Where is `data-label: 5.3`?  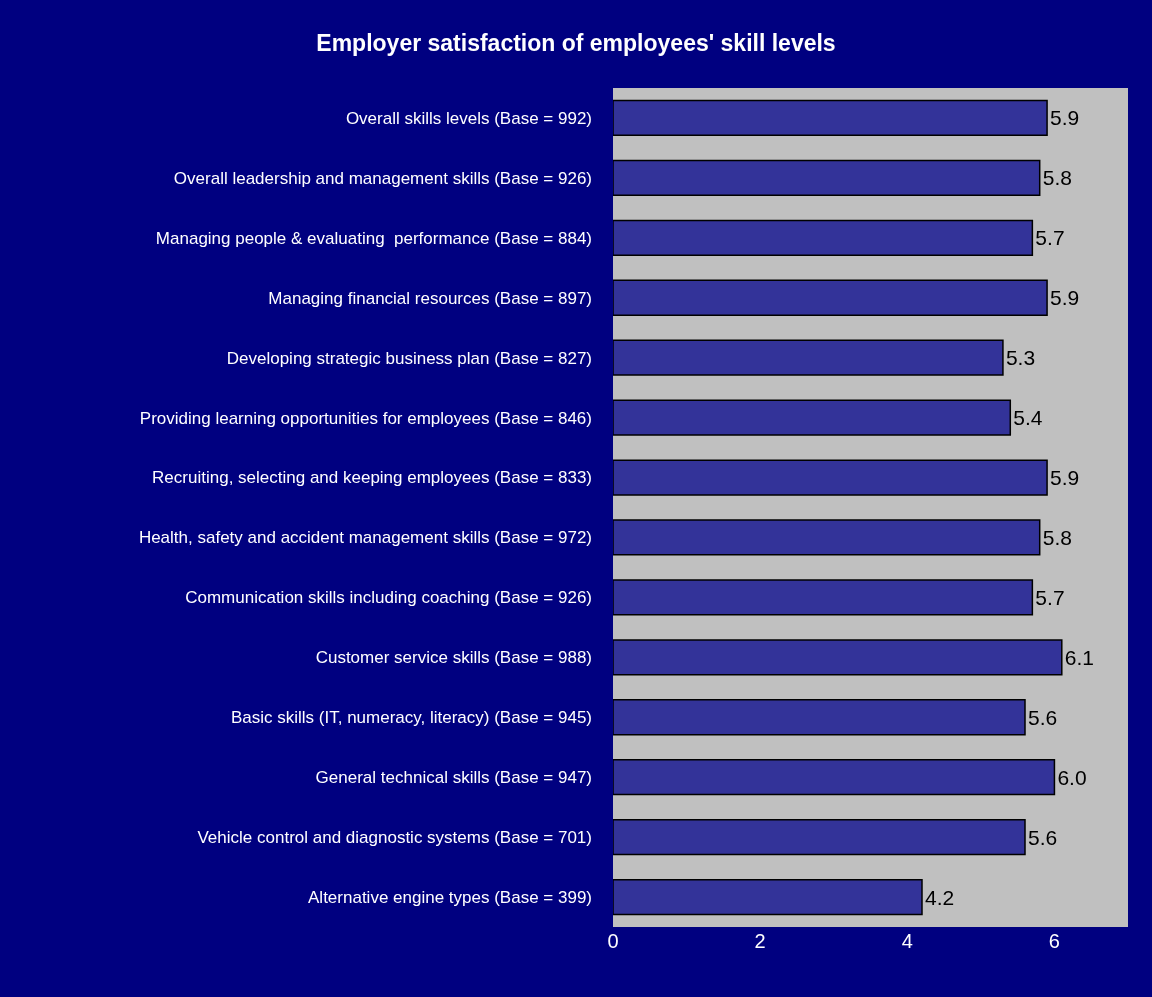
data-label: 5.3 is located at coordinates (1020, 358).